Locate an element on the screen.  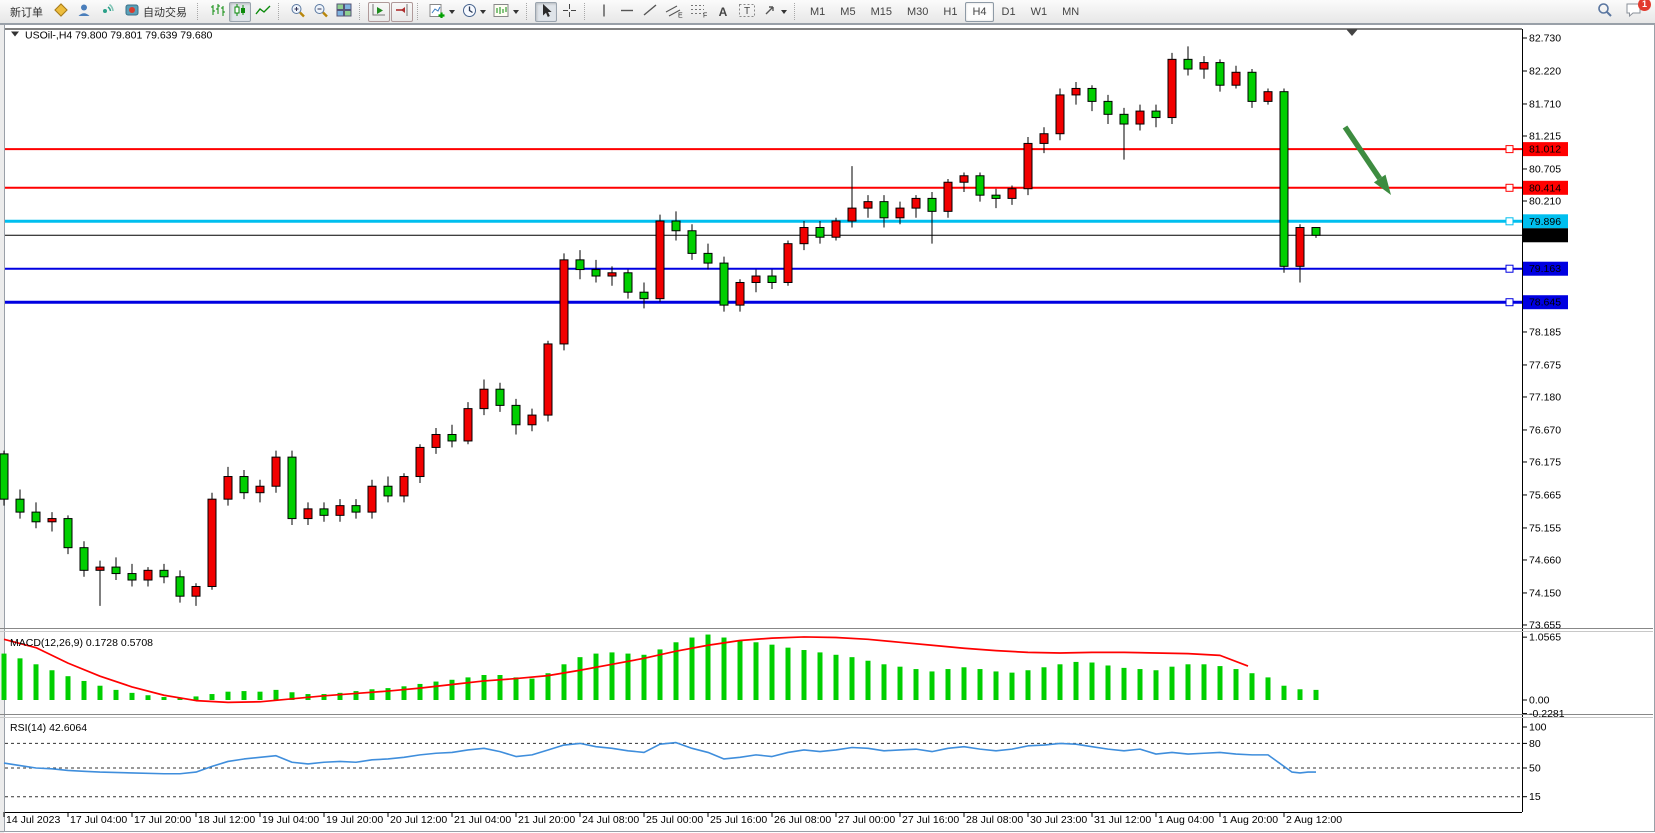
price-tick-label: 78.185 is located at coordinates (1545, 332).